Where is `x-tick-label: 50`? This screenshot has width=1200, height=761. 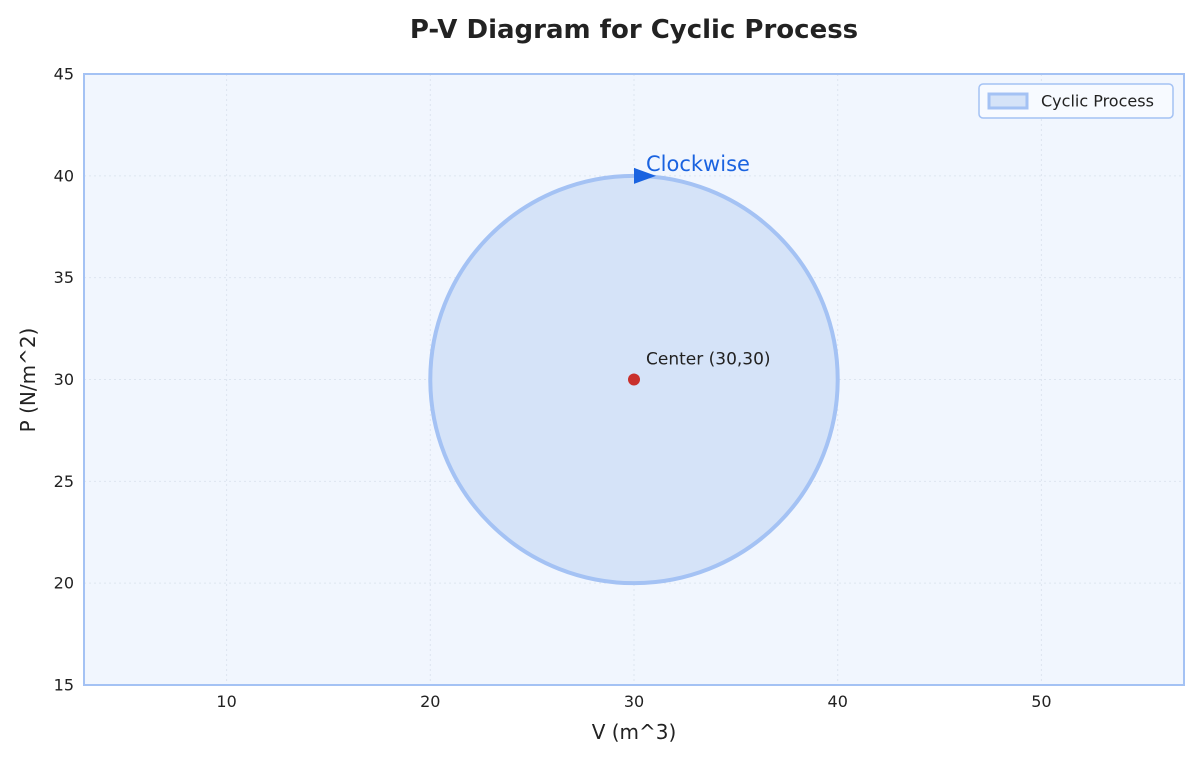
x-tick-label: 50 is located at coordinates (1041, 701).